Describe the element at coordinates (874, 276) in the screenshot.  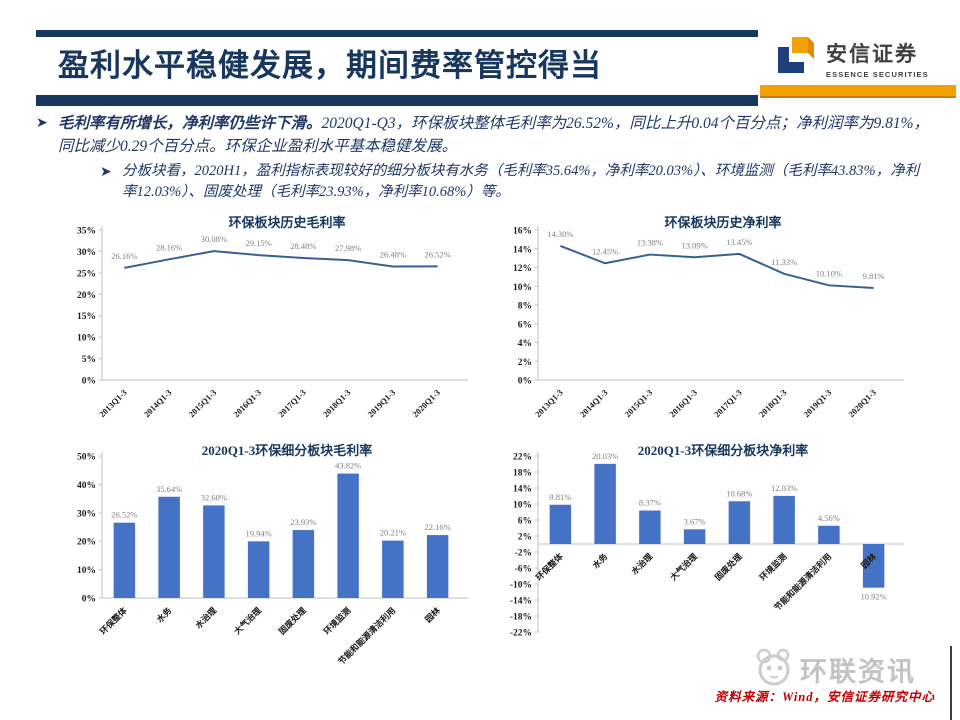
I see `svg-text: 9.81%` at that location.